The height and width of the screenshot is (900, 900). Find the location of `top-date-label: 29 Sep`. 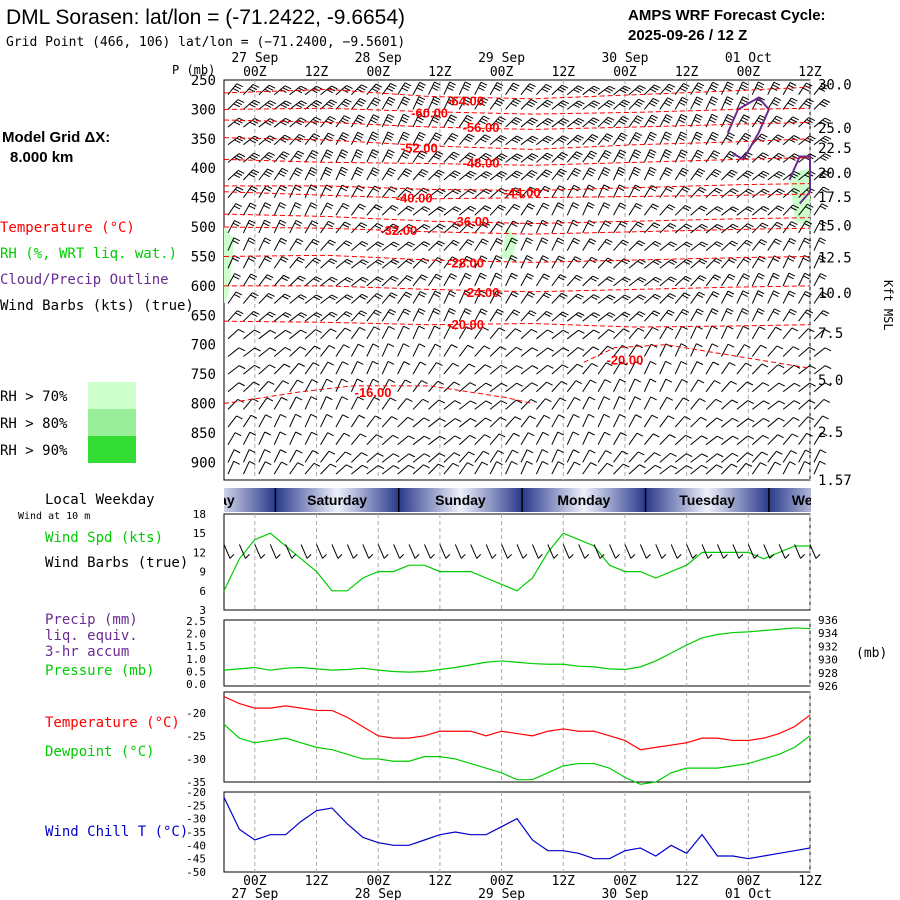

top-date-label: 29 Sep is located at coordinates (501, 58).